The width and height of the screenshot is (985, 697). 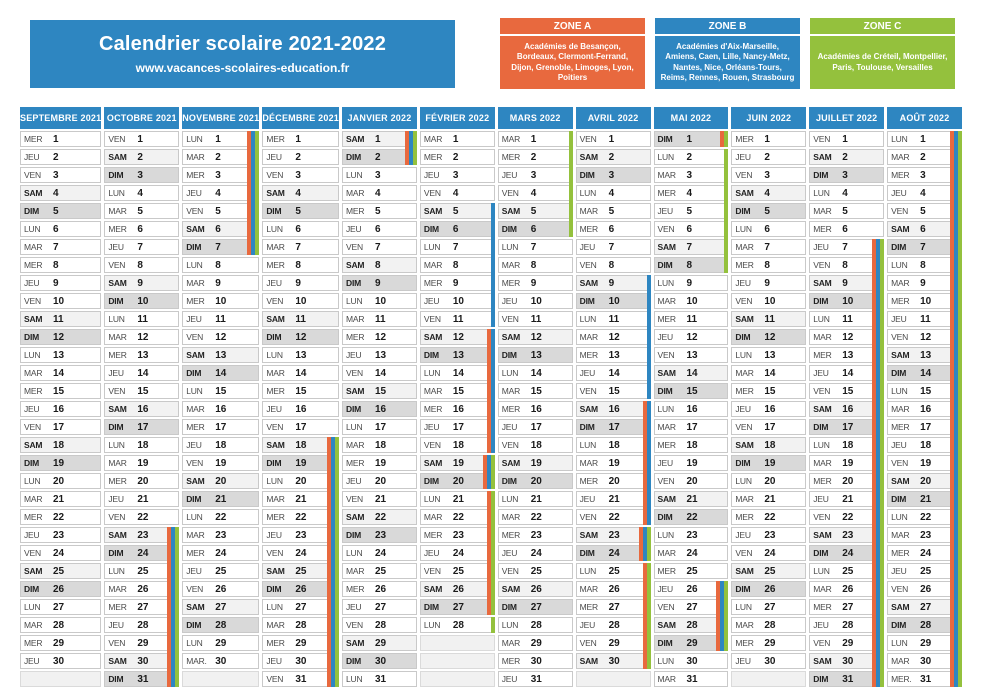 What do you see at coordinates (242, 68) in the screenshot?
I see `website-link: www.vacances-scolaires-education.fr` at bounding box center [242, 68].